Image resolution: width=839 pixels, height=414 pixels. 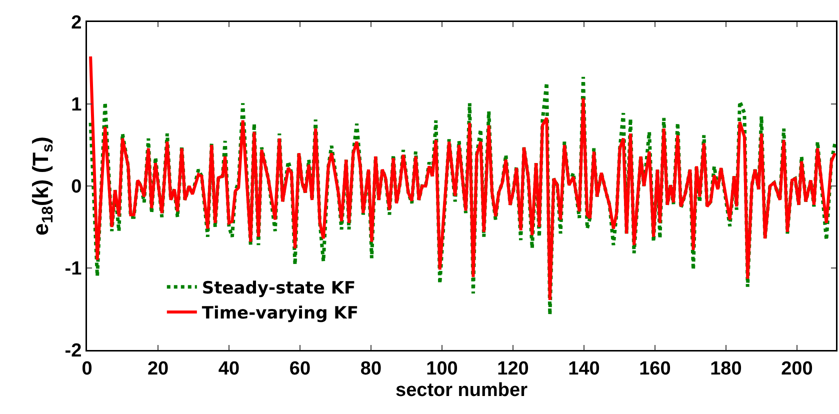 I want to click on x-tick-label: 160, so click(x=655, y=369).